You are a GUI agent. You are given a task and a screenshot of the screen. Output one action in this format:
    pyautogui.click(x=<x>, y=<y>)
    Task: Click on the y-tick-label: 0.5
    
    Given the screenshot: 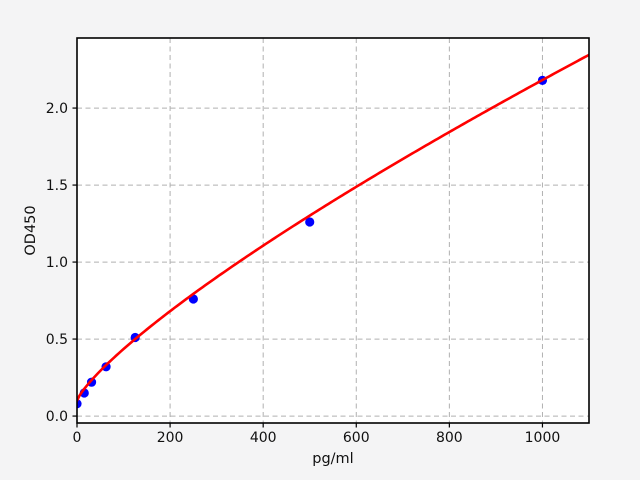 What is the action you would take?
    pyautogui.click(x=57, y=340)
    